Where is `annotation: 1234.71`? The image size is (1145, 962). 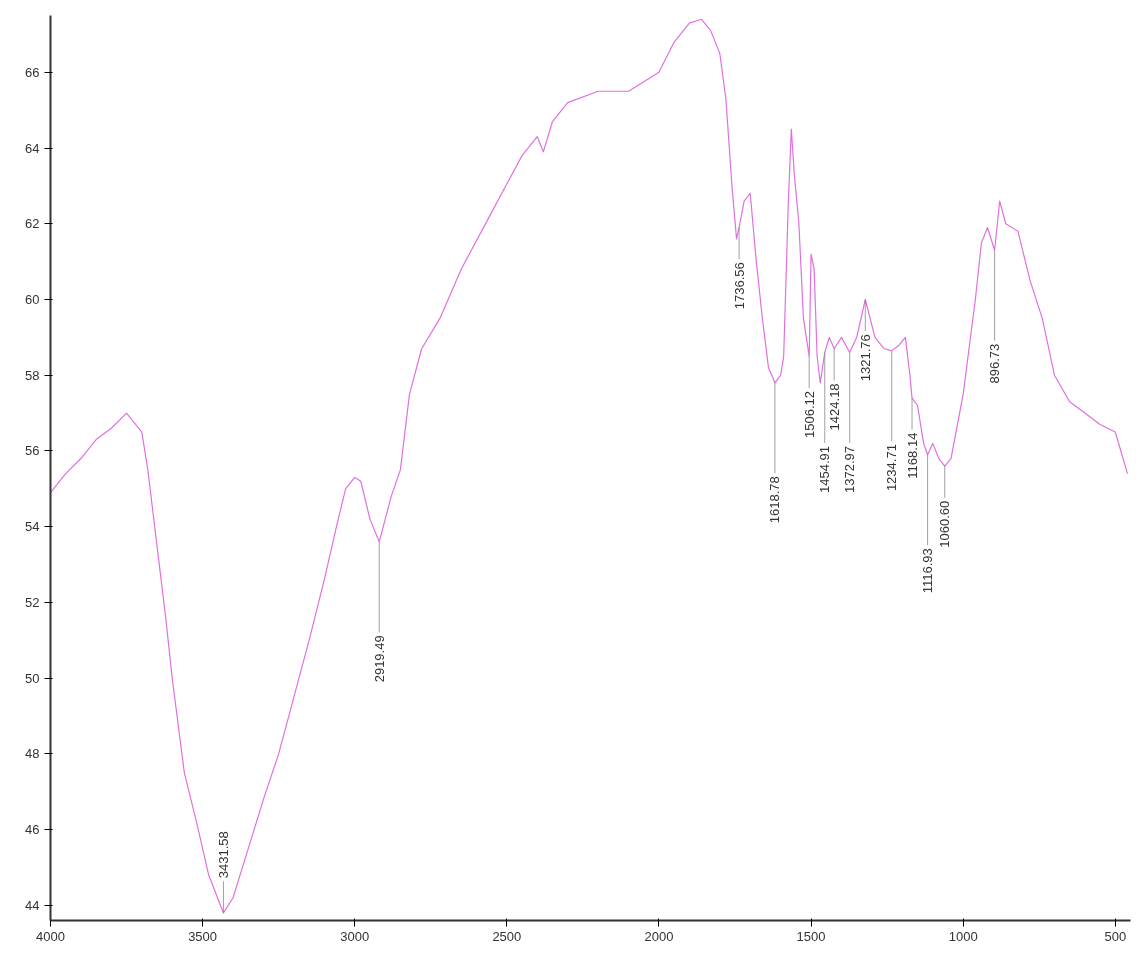 annotation: 1234.71 is located at coordinates (892, 468).